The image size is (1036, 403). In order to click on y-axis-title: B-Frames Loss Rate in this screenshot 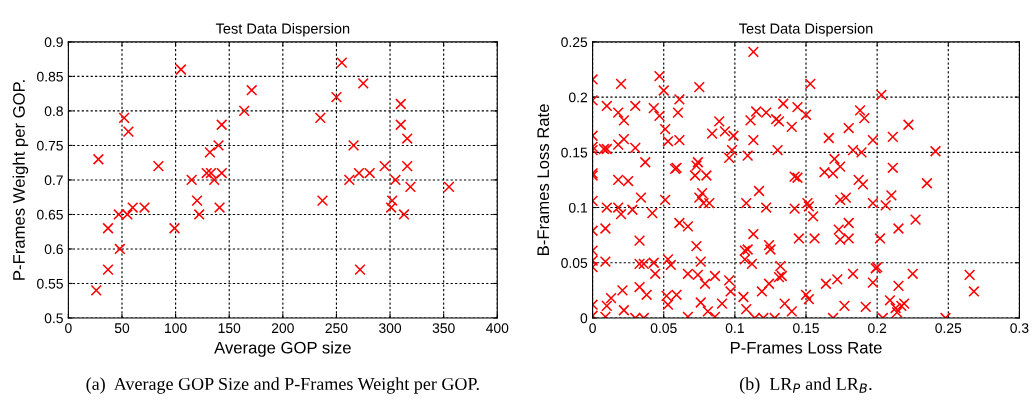, I will do `click(543, 179)`.